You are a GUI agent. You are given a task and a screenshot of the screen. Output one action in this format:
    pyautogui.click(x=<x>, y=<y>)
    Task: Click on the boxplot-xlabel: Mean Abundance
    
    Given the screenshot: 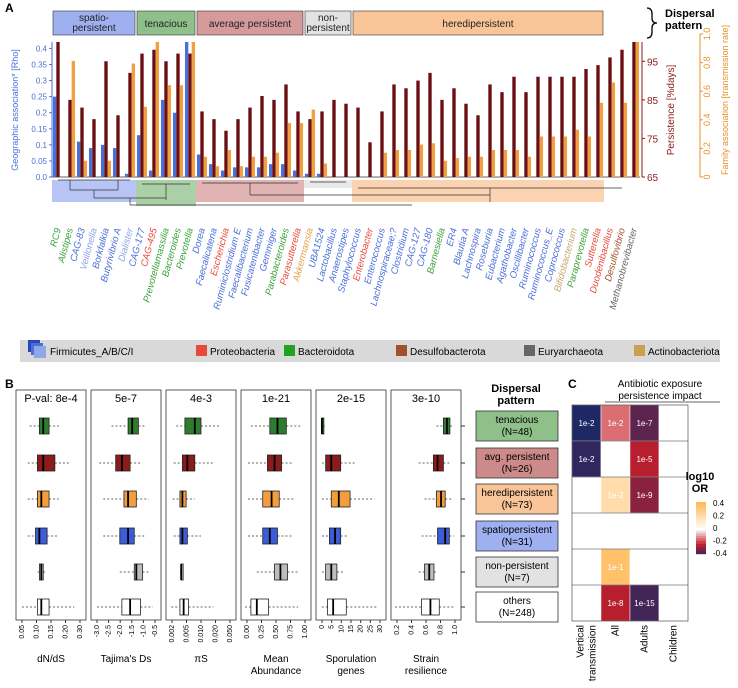 What is the action you would take?
    pyautogui.click(x=276, y=665)
    